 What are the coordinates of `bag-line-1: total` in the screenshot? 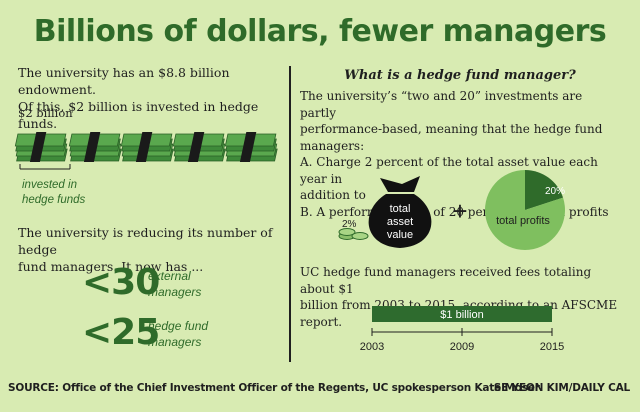 It's located at (400, 209).